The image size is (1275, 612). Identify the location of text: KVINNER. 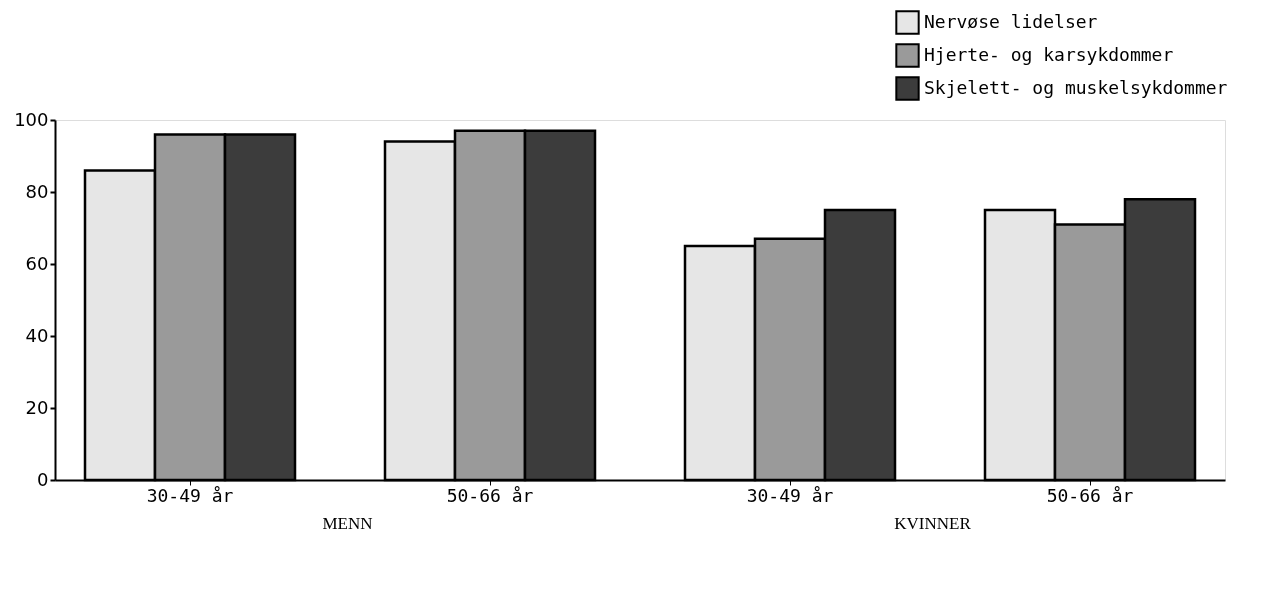
(933, 523).